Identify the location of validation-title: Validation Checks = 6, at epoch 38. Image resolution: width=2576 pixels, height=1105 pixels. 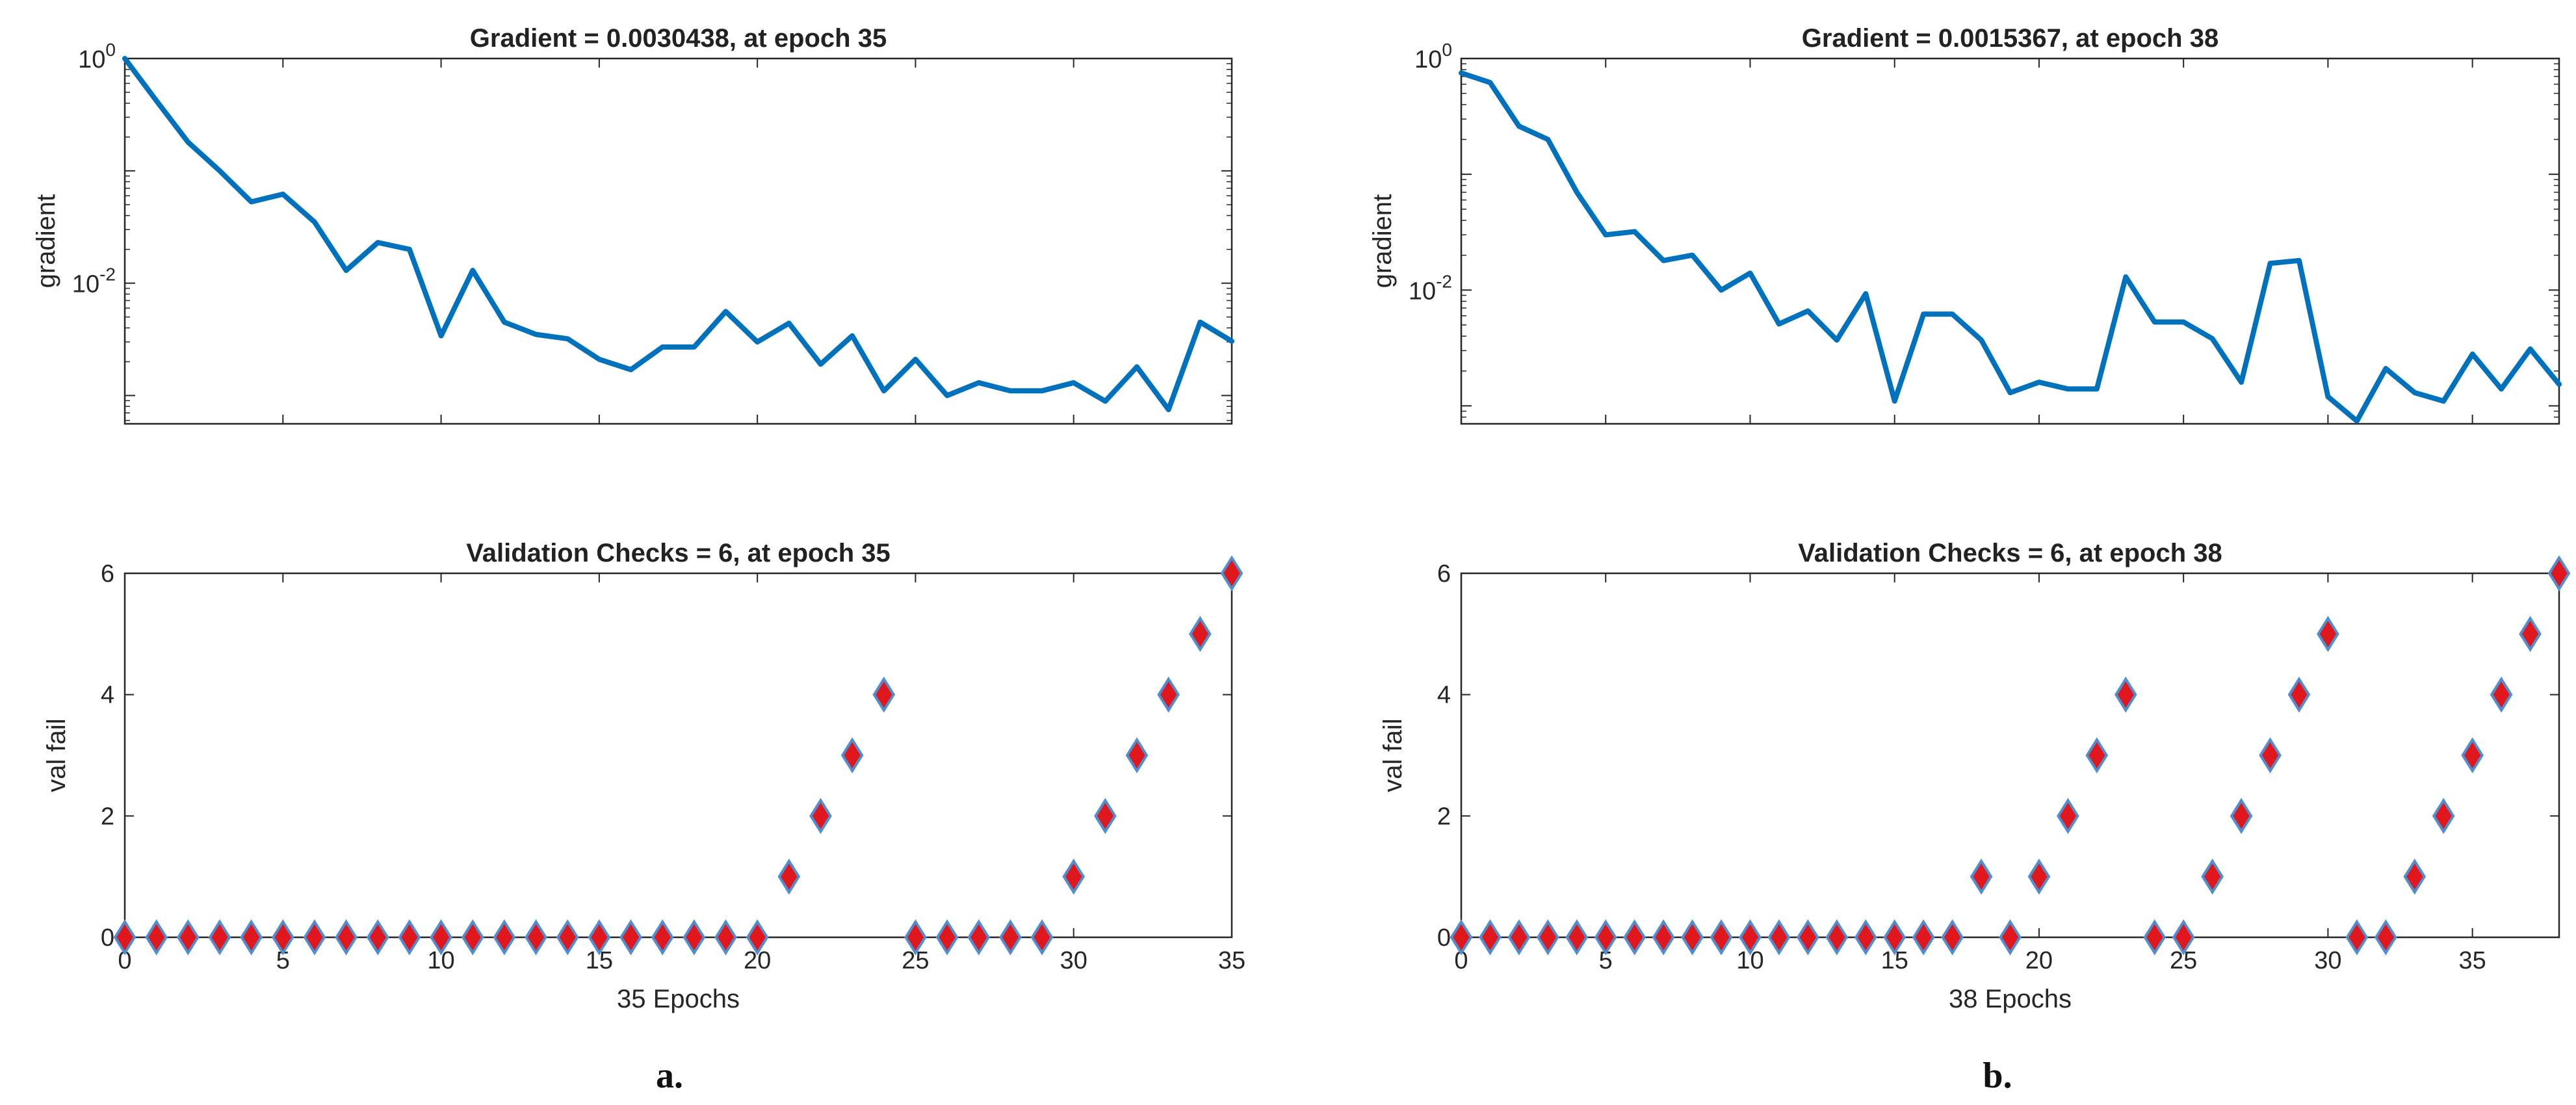
(2010, 553).